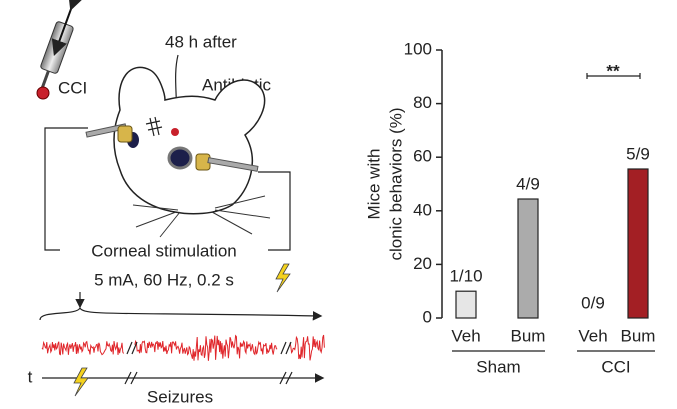  Describe the element at coordinates (498, 366) in the screenshot. I see `group-label: Sham` at that location.